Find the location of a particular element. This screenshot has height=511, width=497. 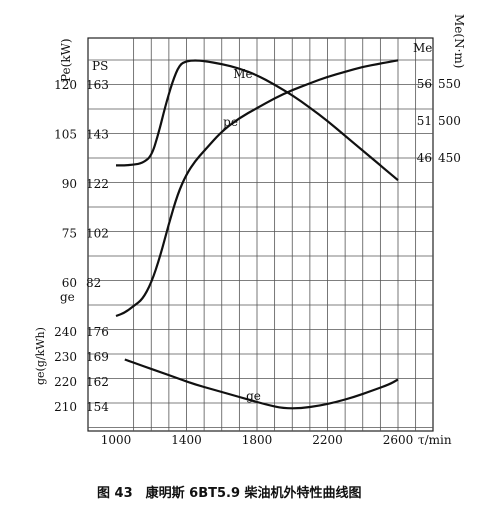

torque-tick: 450 is located at coordinates (449, 158).